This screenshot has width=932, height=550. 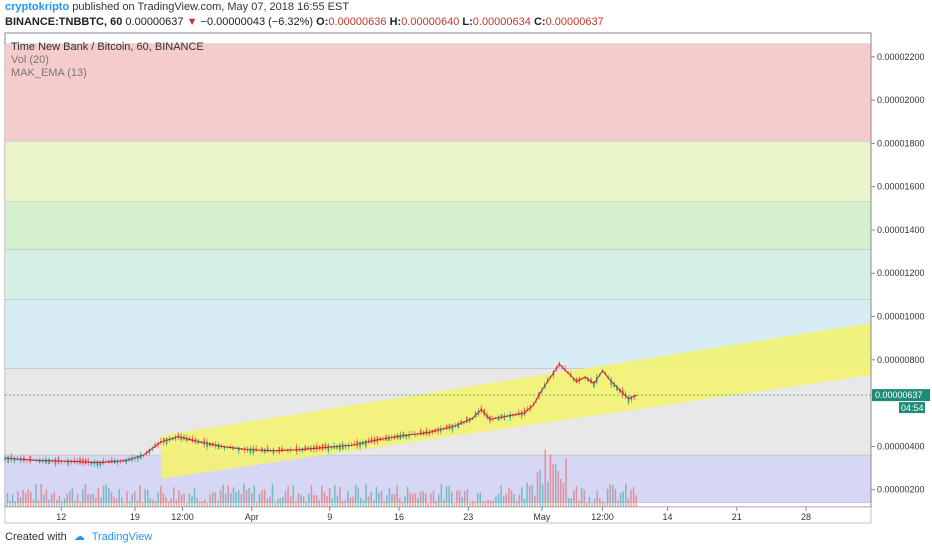 I want to click on author-link: cryptokripto, so click(x=37, y=7).